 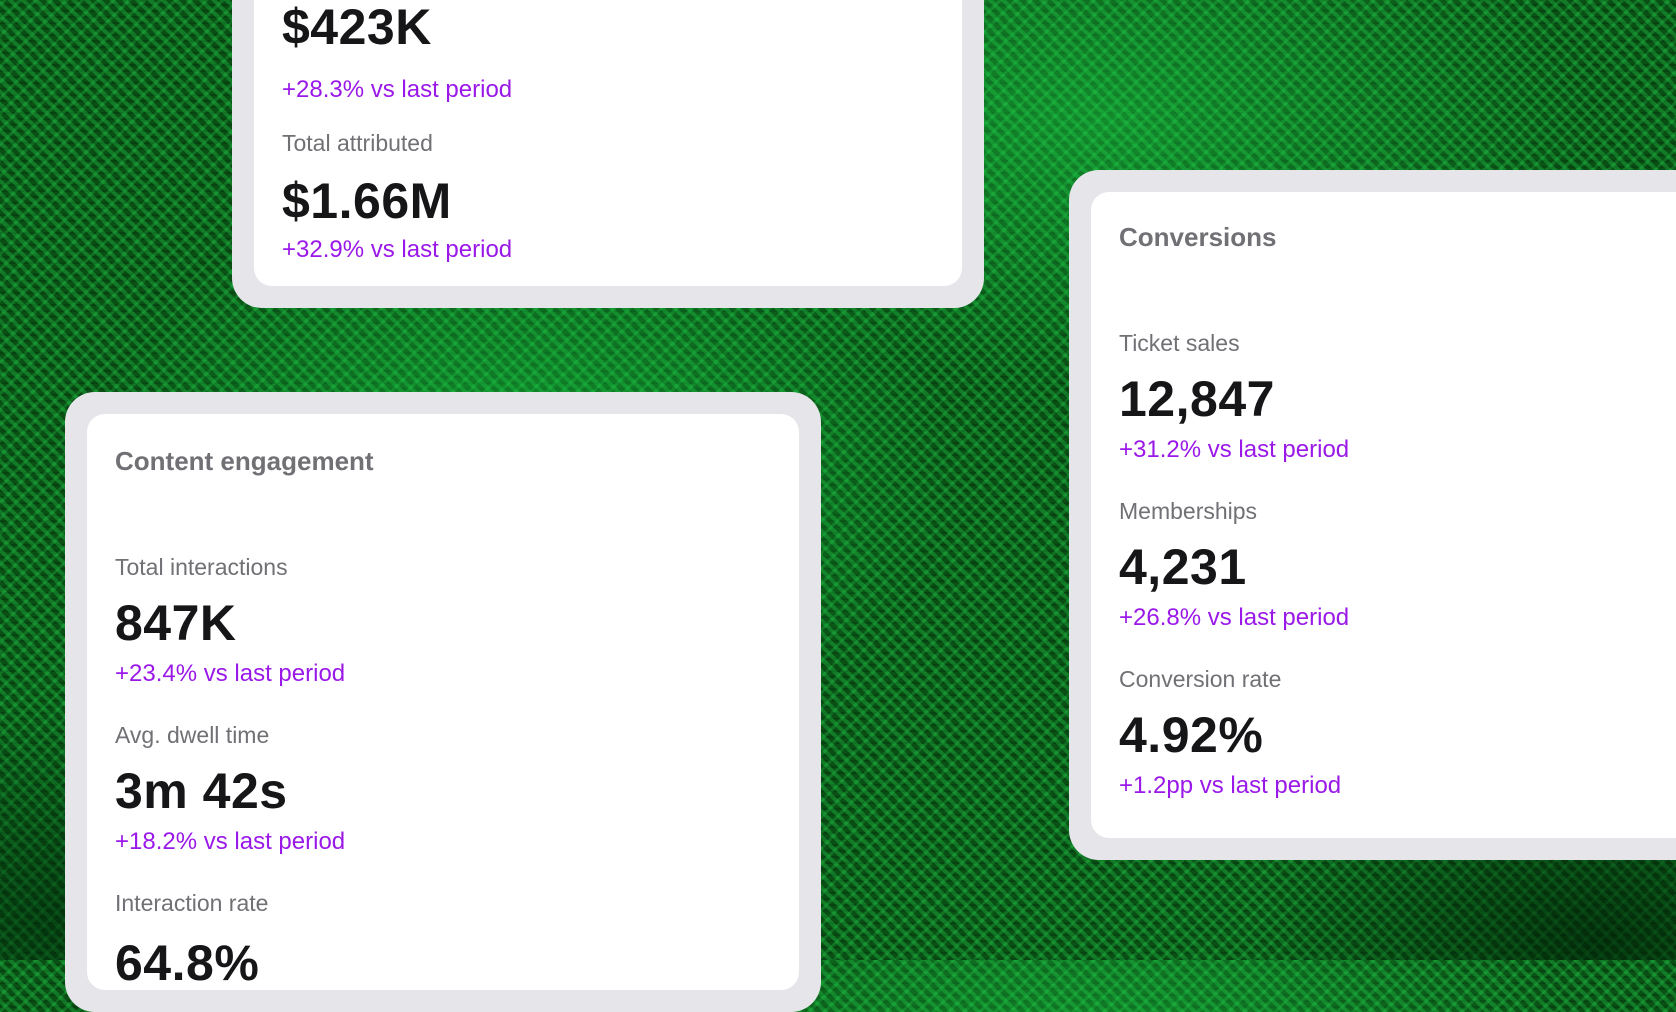 What do you see at coordinates (1234, 449) in the screenshot?
I see `ticket-sales-change: +31.2% vs last period` at bounding box center [1234, 449].